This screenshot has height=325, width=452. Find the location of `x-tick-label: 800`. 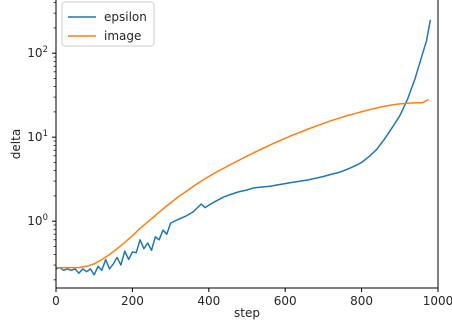

x-tick-label: 800 is located at coordinates (361, 301).